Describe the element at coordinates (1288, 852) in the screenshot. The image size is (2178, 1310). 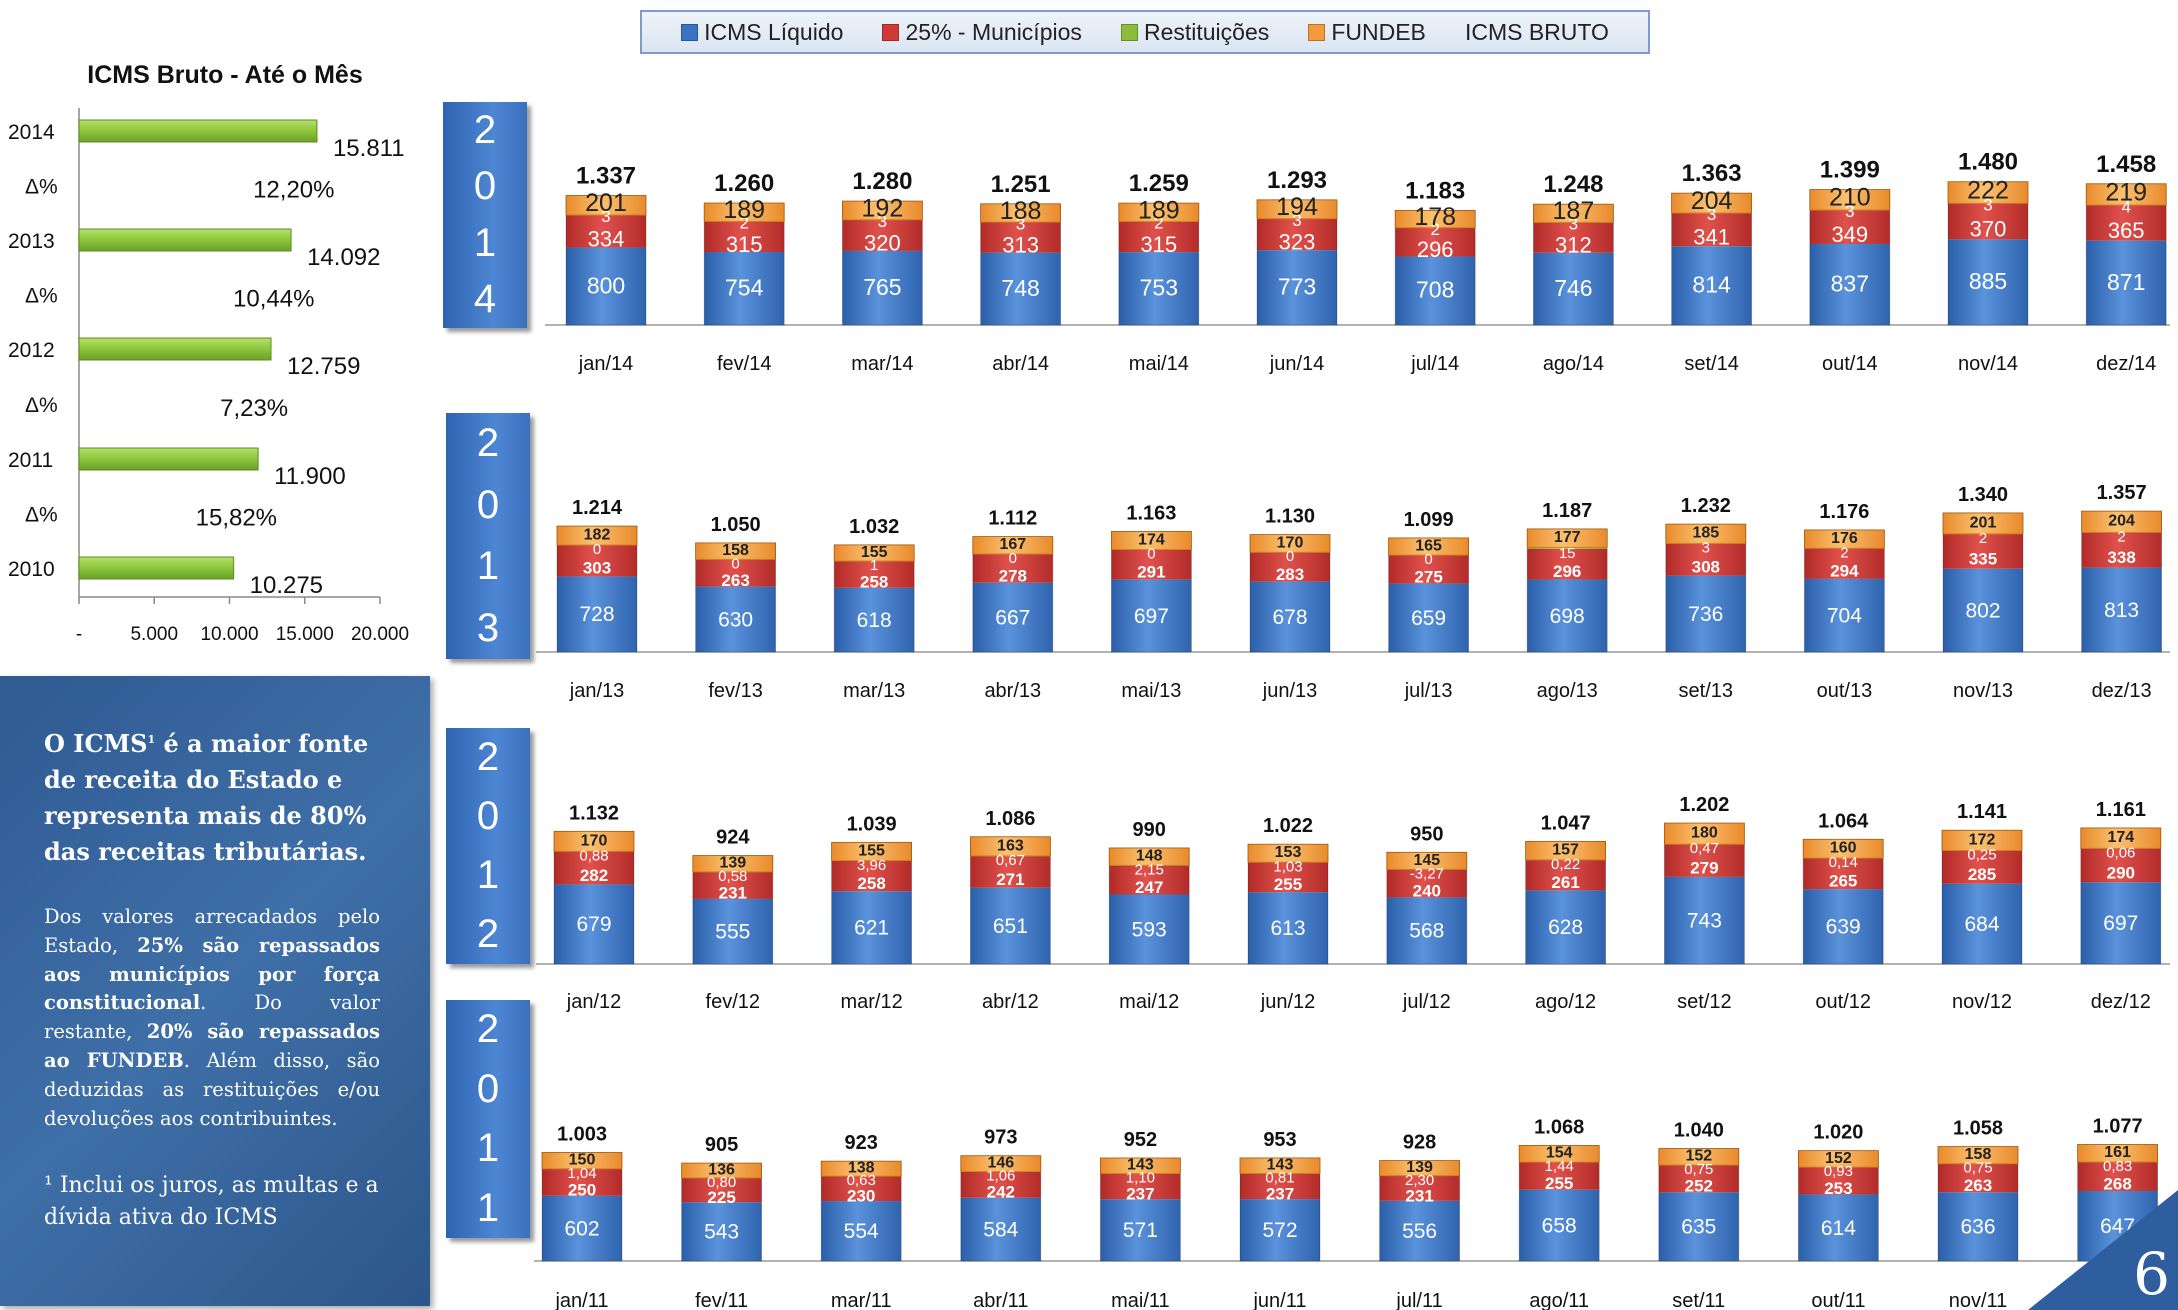
I see `label-fundeb: 153` at that location.